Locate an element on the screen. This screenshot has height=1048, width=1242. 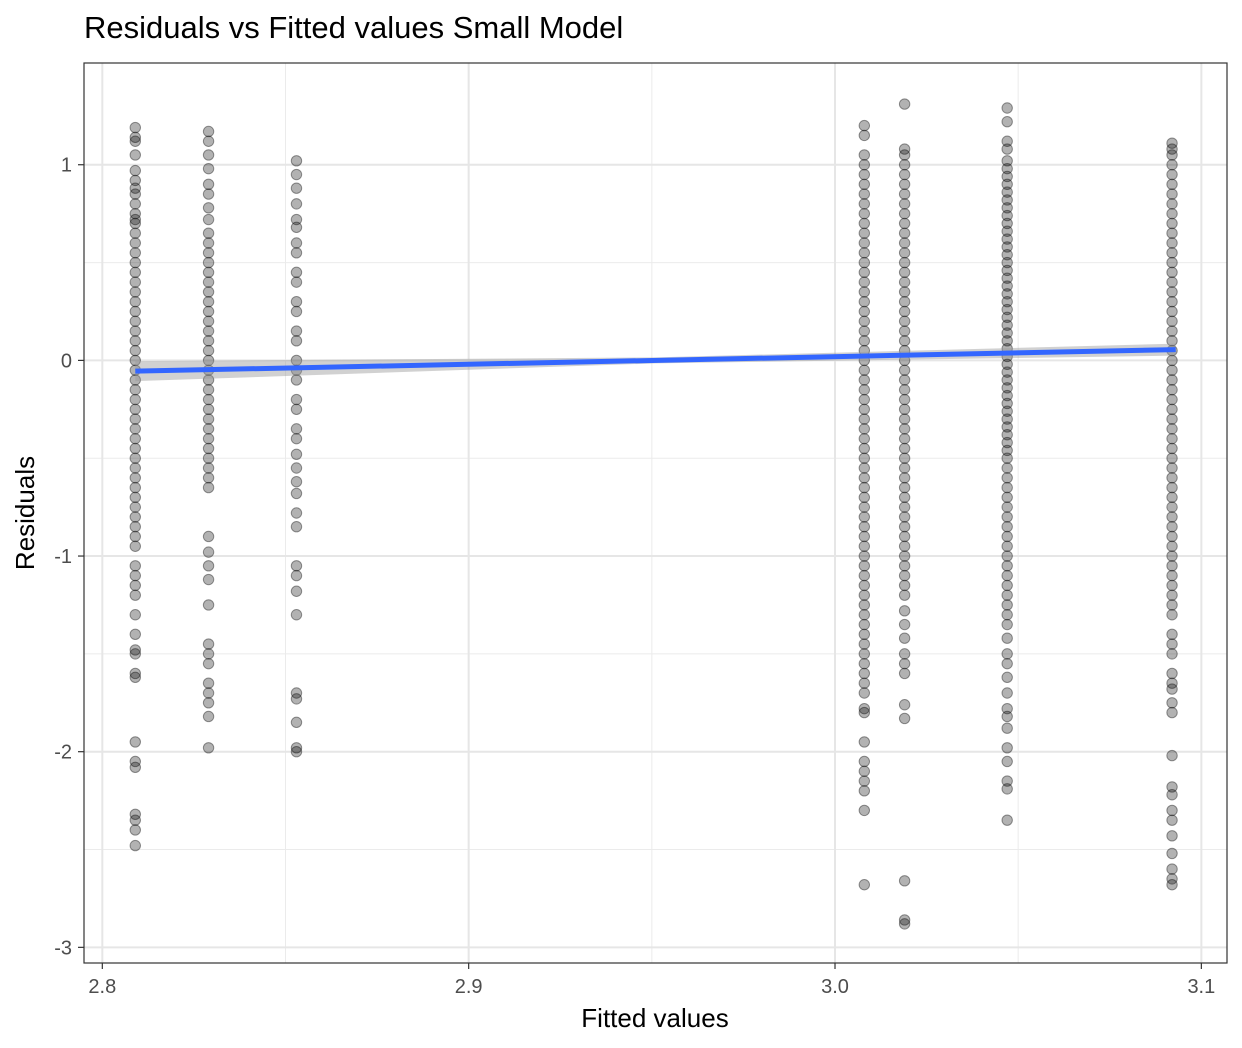
x-tick-label: 3.1 is located at coordinates (1201, 987).